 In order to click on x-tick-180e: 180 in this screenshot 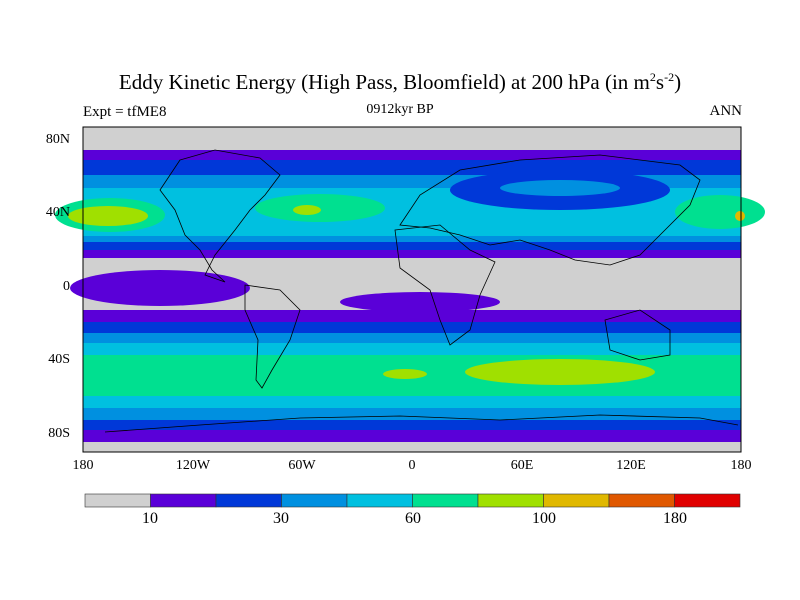, I will do `click(741, 465)`.